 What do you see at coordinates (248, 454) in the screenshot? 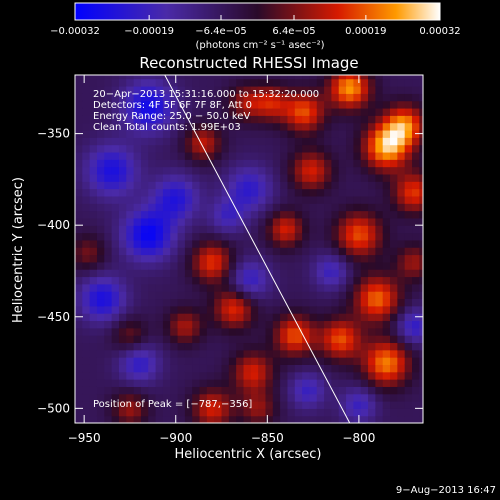
I see `x-axis-label: Heliocentric X (arcsec)` at bounding box center [248, 454].